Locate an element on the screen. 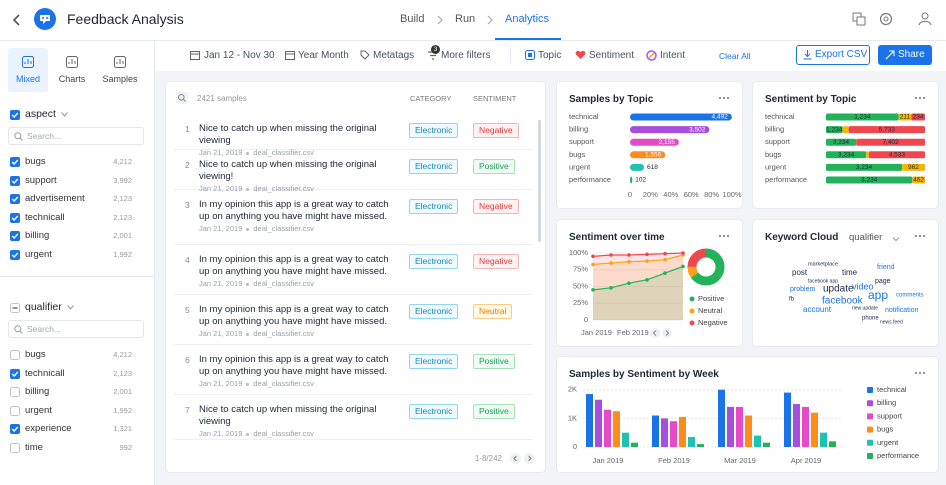  sentiment-toggle: Sentiment is located at coordinates (612, 55).